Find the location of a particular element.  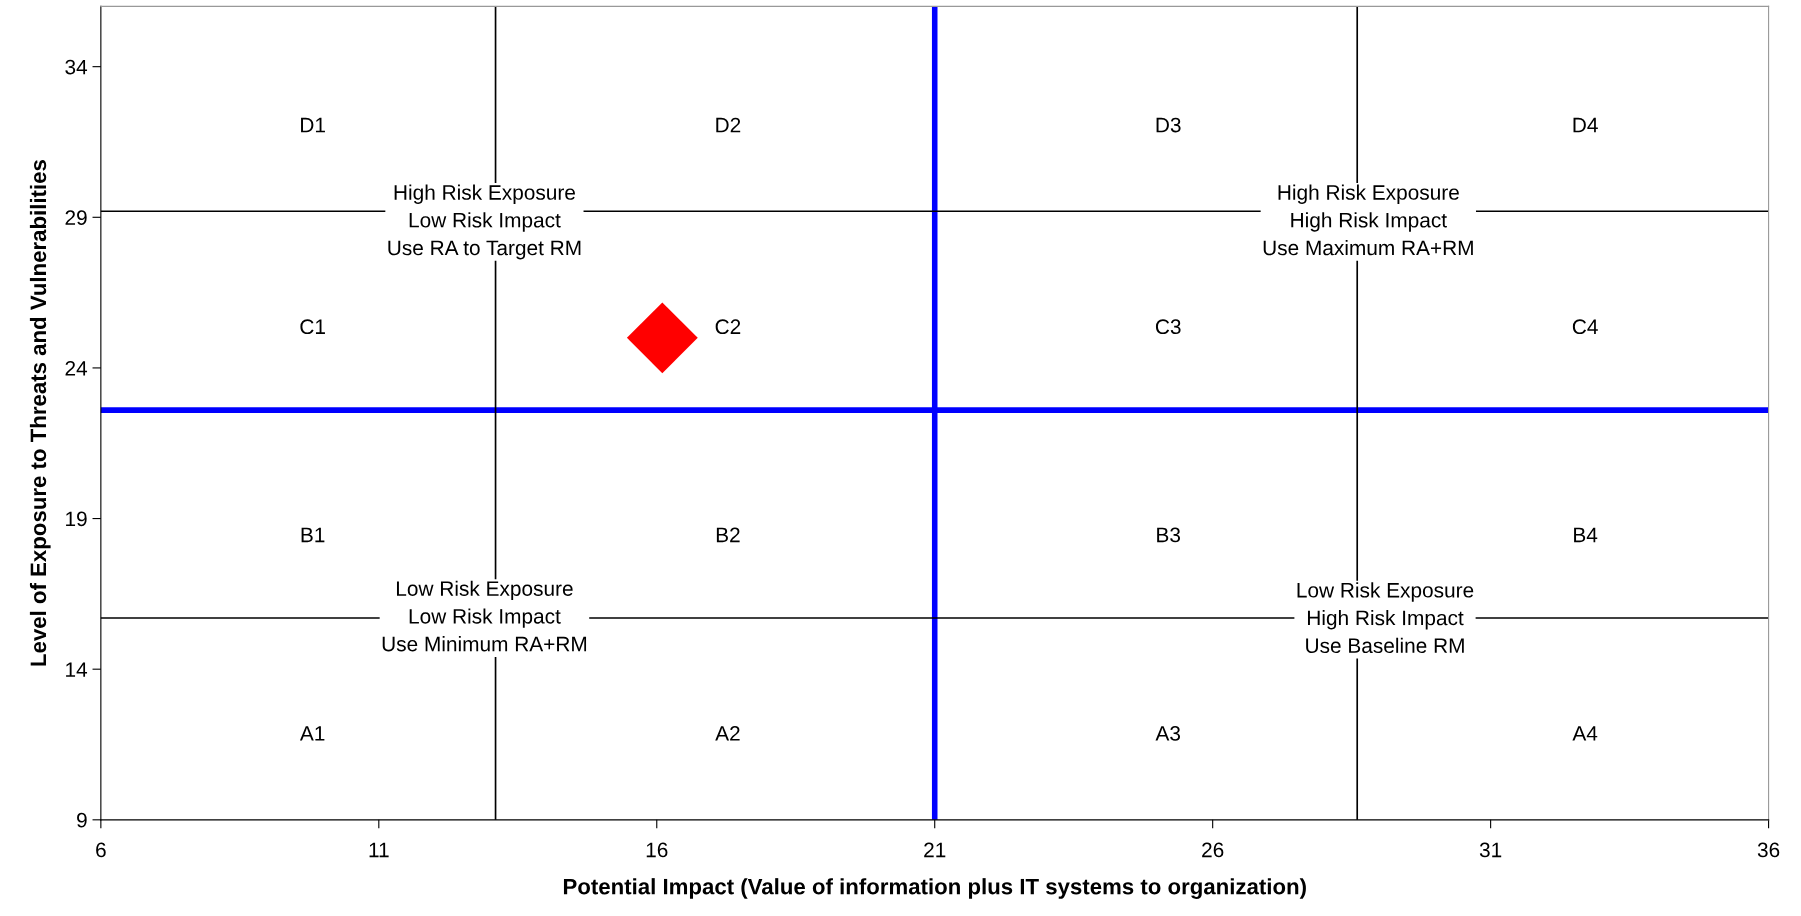

y-axis-title: Level of Exposure to Threats and Vulnerabilities is located at coordinates (40, 413).